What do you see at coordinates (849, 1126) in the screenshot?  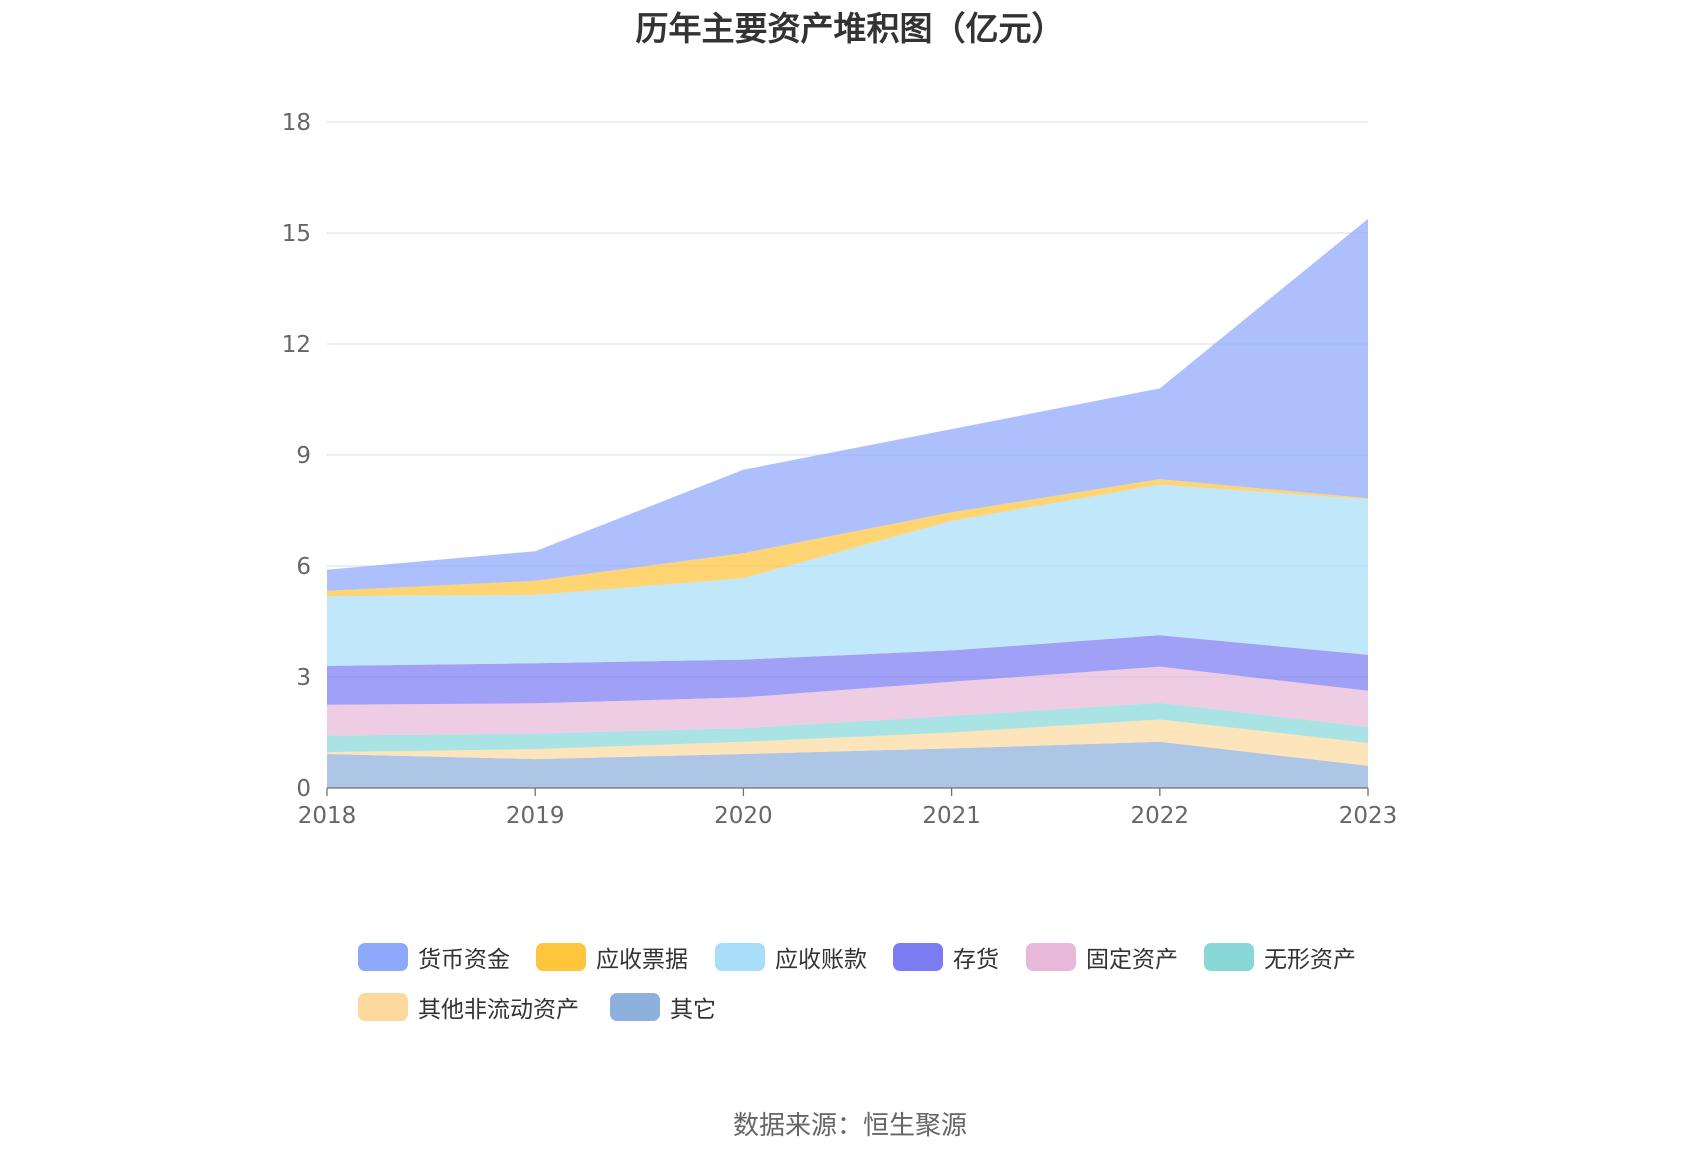 I see `data-source-note: 数据来源：恒生聚源` at bounding box center [849, 1126].